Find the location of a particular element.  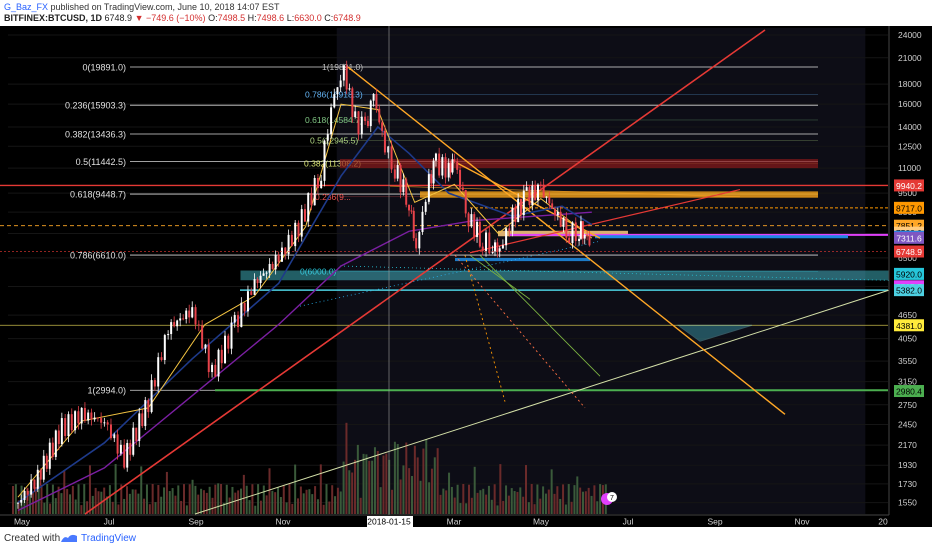

tradingview-brand-link: TradingView is located at coordinates (109, 538).